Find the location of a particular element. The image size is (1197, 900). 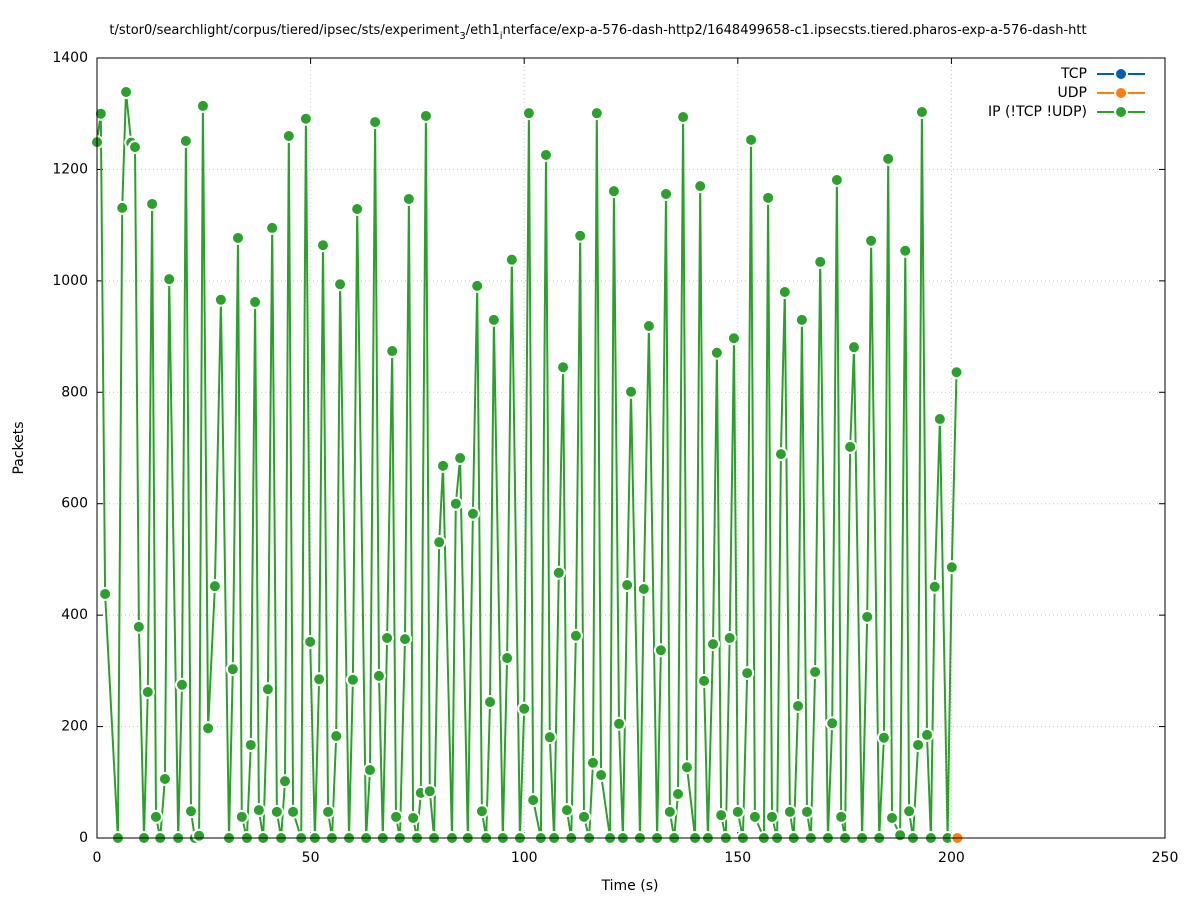

y-tick-label: 600 is located at coordinates (74, 504).